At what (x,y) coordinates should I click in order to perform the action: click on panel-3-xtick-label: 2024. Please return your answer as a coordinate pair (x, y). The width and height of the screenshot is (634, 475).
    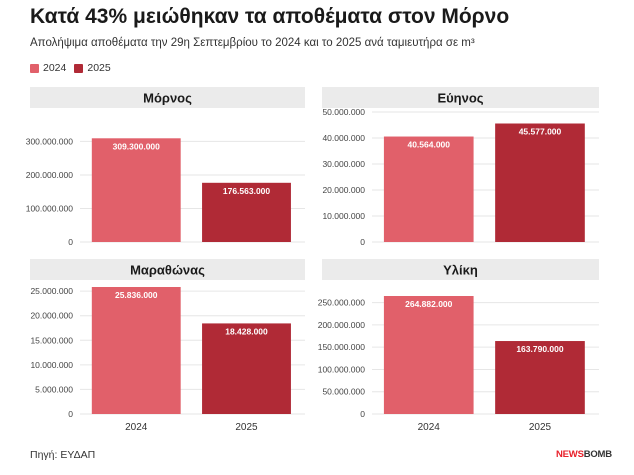
    Looking at the image, I should click on (136, 427).